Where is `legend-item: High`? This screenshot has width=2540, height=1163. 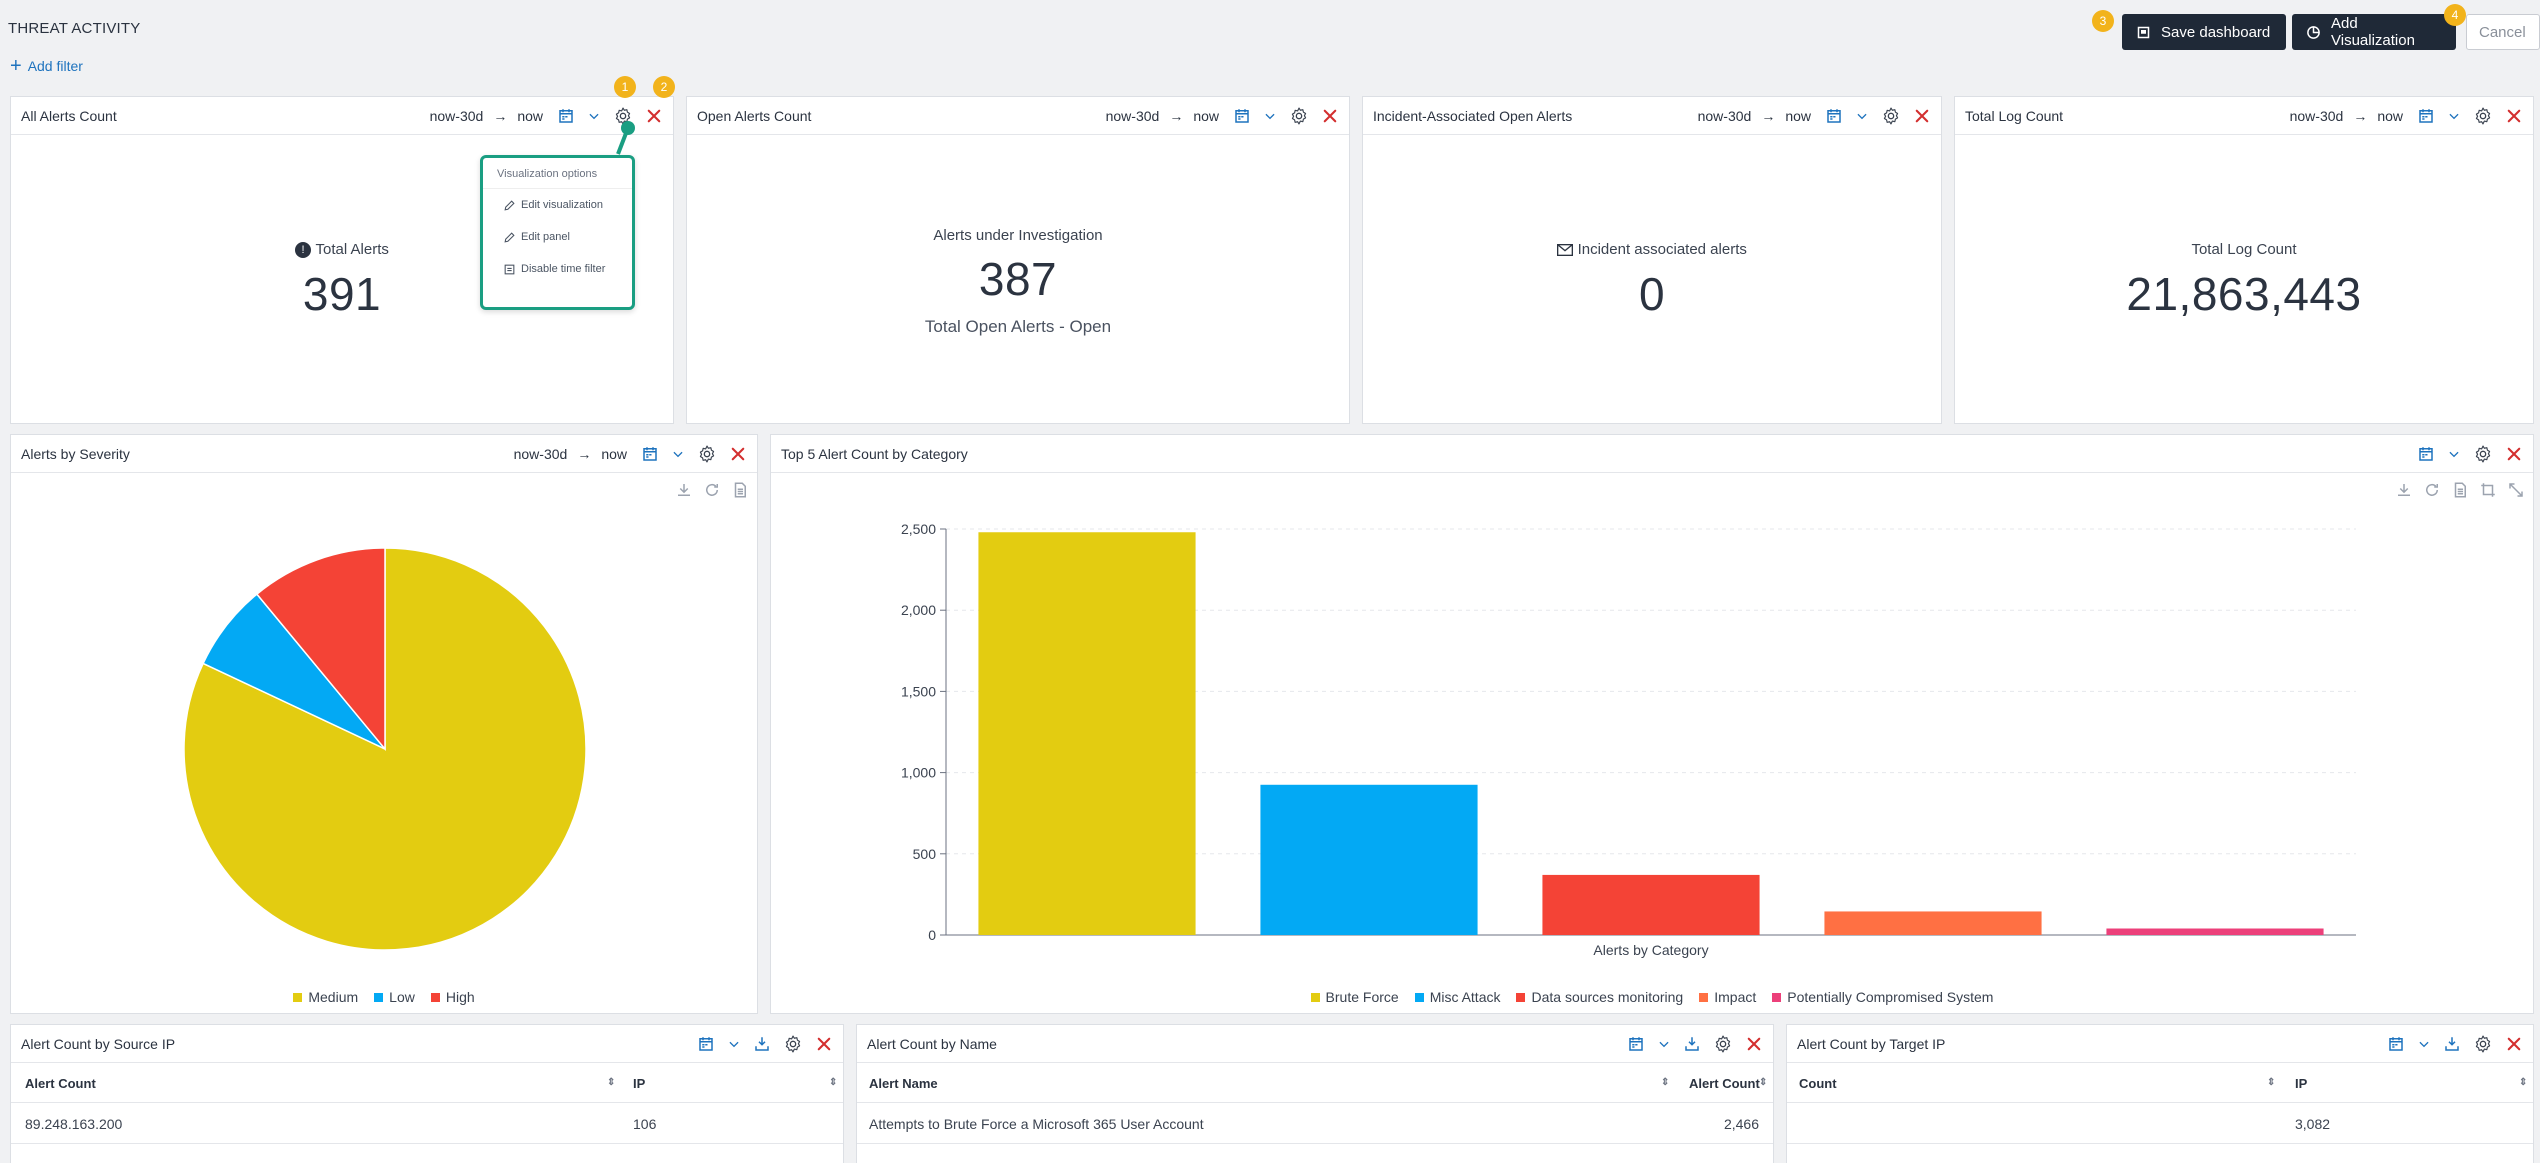 legend-item: High is located at coordinates (452, 997).